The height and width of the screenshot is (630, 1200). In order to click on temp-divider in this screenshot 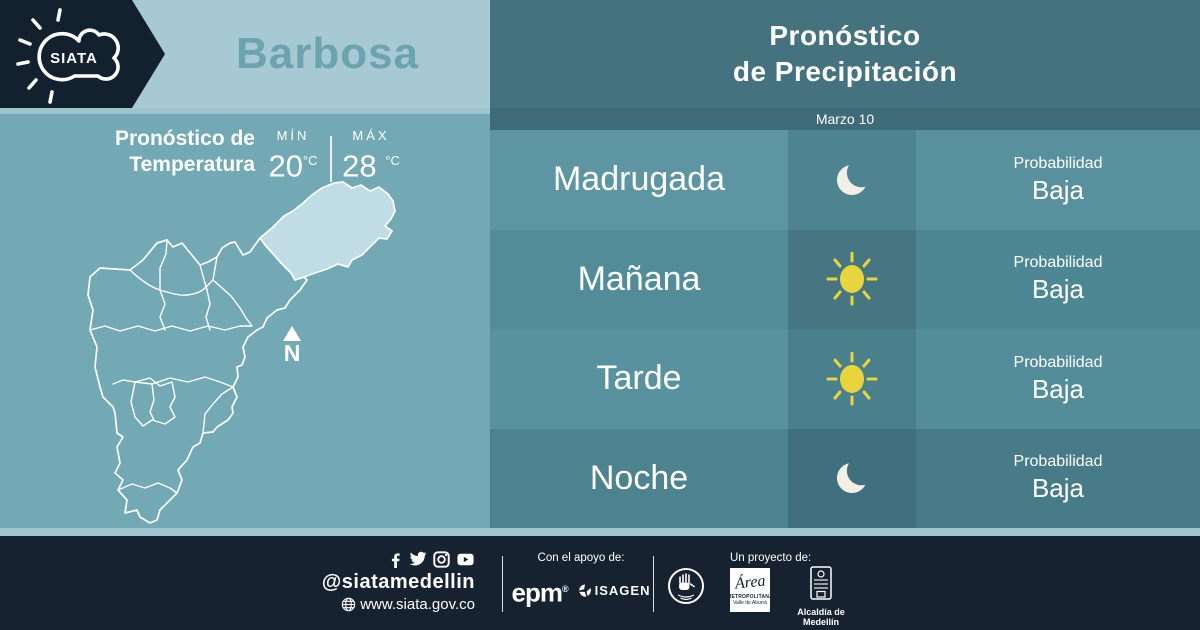, I will do `click(331, 159)`.